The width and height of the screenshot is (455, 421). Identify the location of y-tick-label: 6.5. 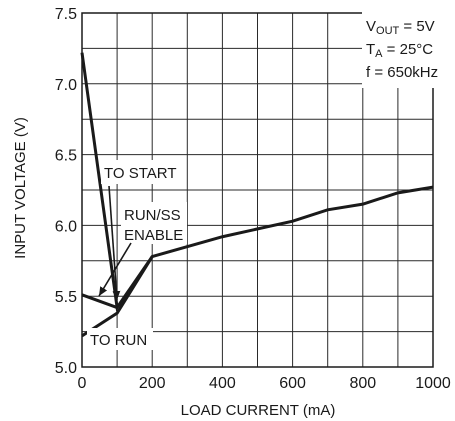
(66, 156).